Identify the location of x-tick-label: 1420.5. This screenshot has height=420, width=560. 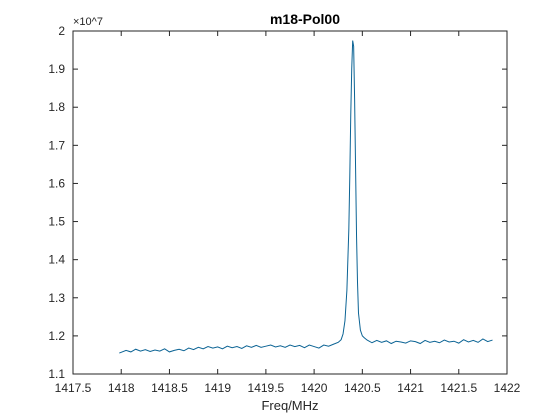
(362, 388).